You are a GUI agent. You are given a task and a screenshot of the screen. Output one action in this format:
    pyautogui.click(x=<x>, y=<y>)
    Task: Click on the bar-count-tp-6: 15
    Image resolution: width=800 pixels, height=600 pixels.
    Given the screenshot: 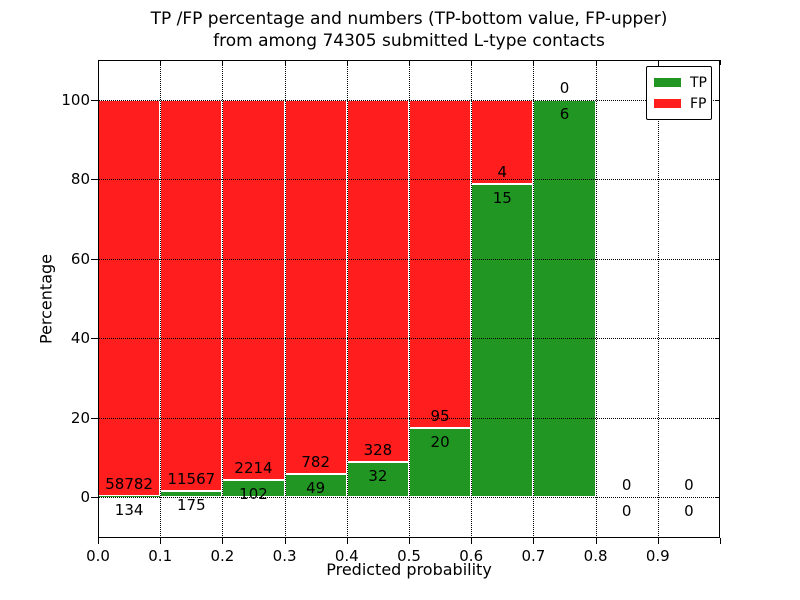 What is the action you would take?
    pyautogui.click(x=502, y=197)
    